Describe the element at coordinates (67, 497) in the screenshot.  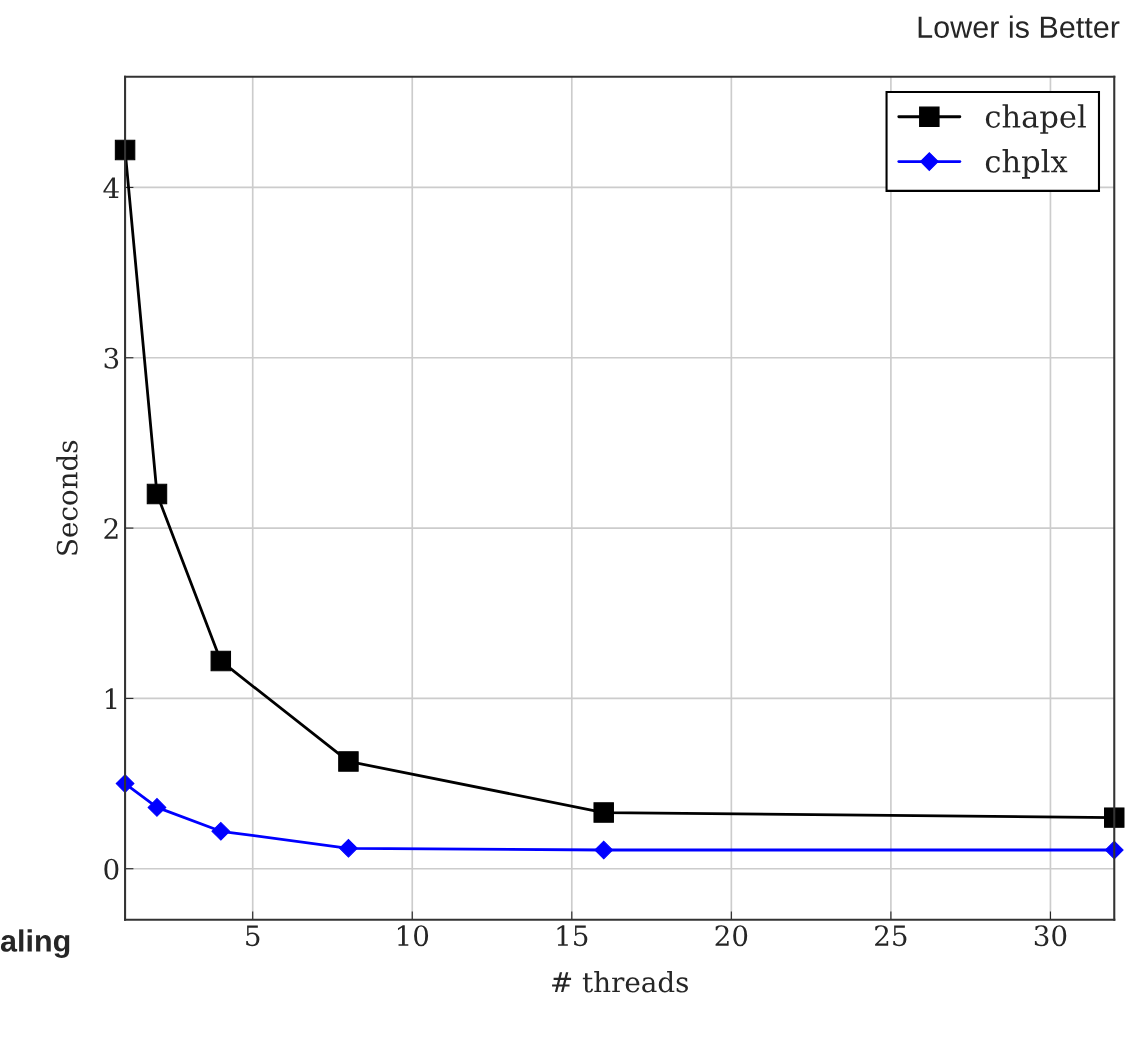
I see `y-axis-title: Seconds` at that location.